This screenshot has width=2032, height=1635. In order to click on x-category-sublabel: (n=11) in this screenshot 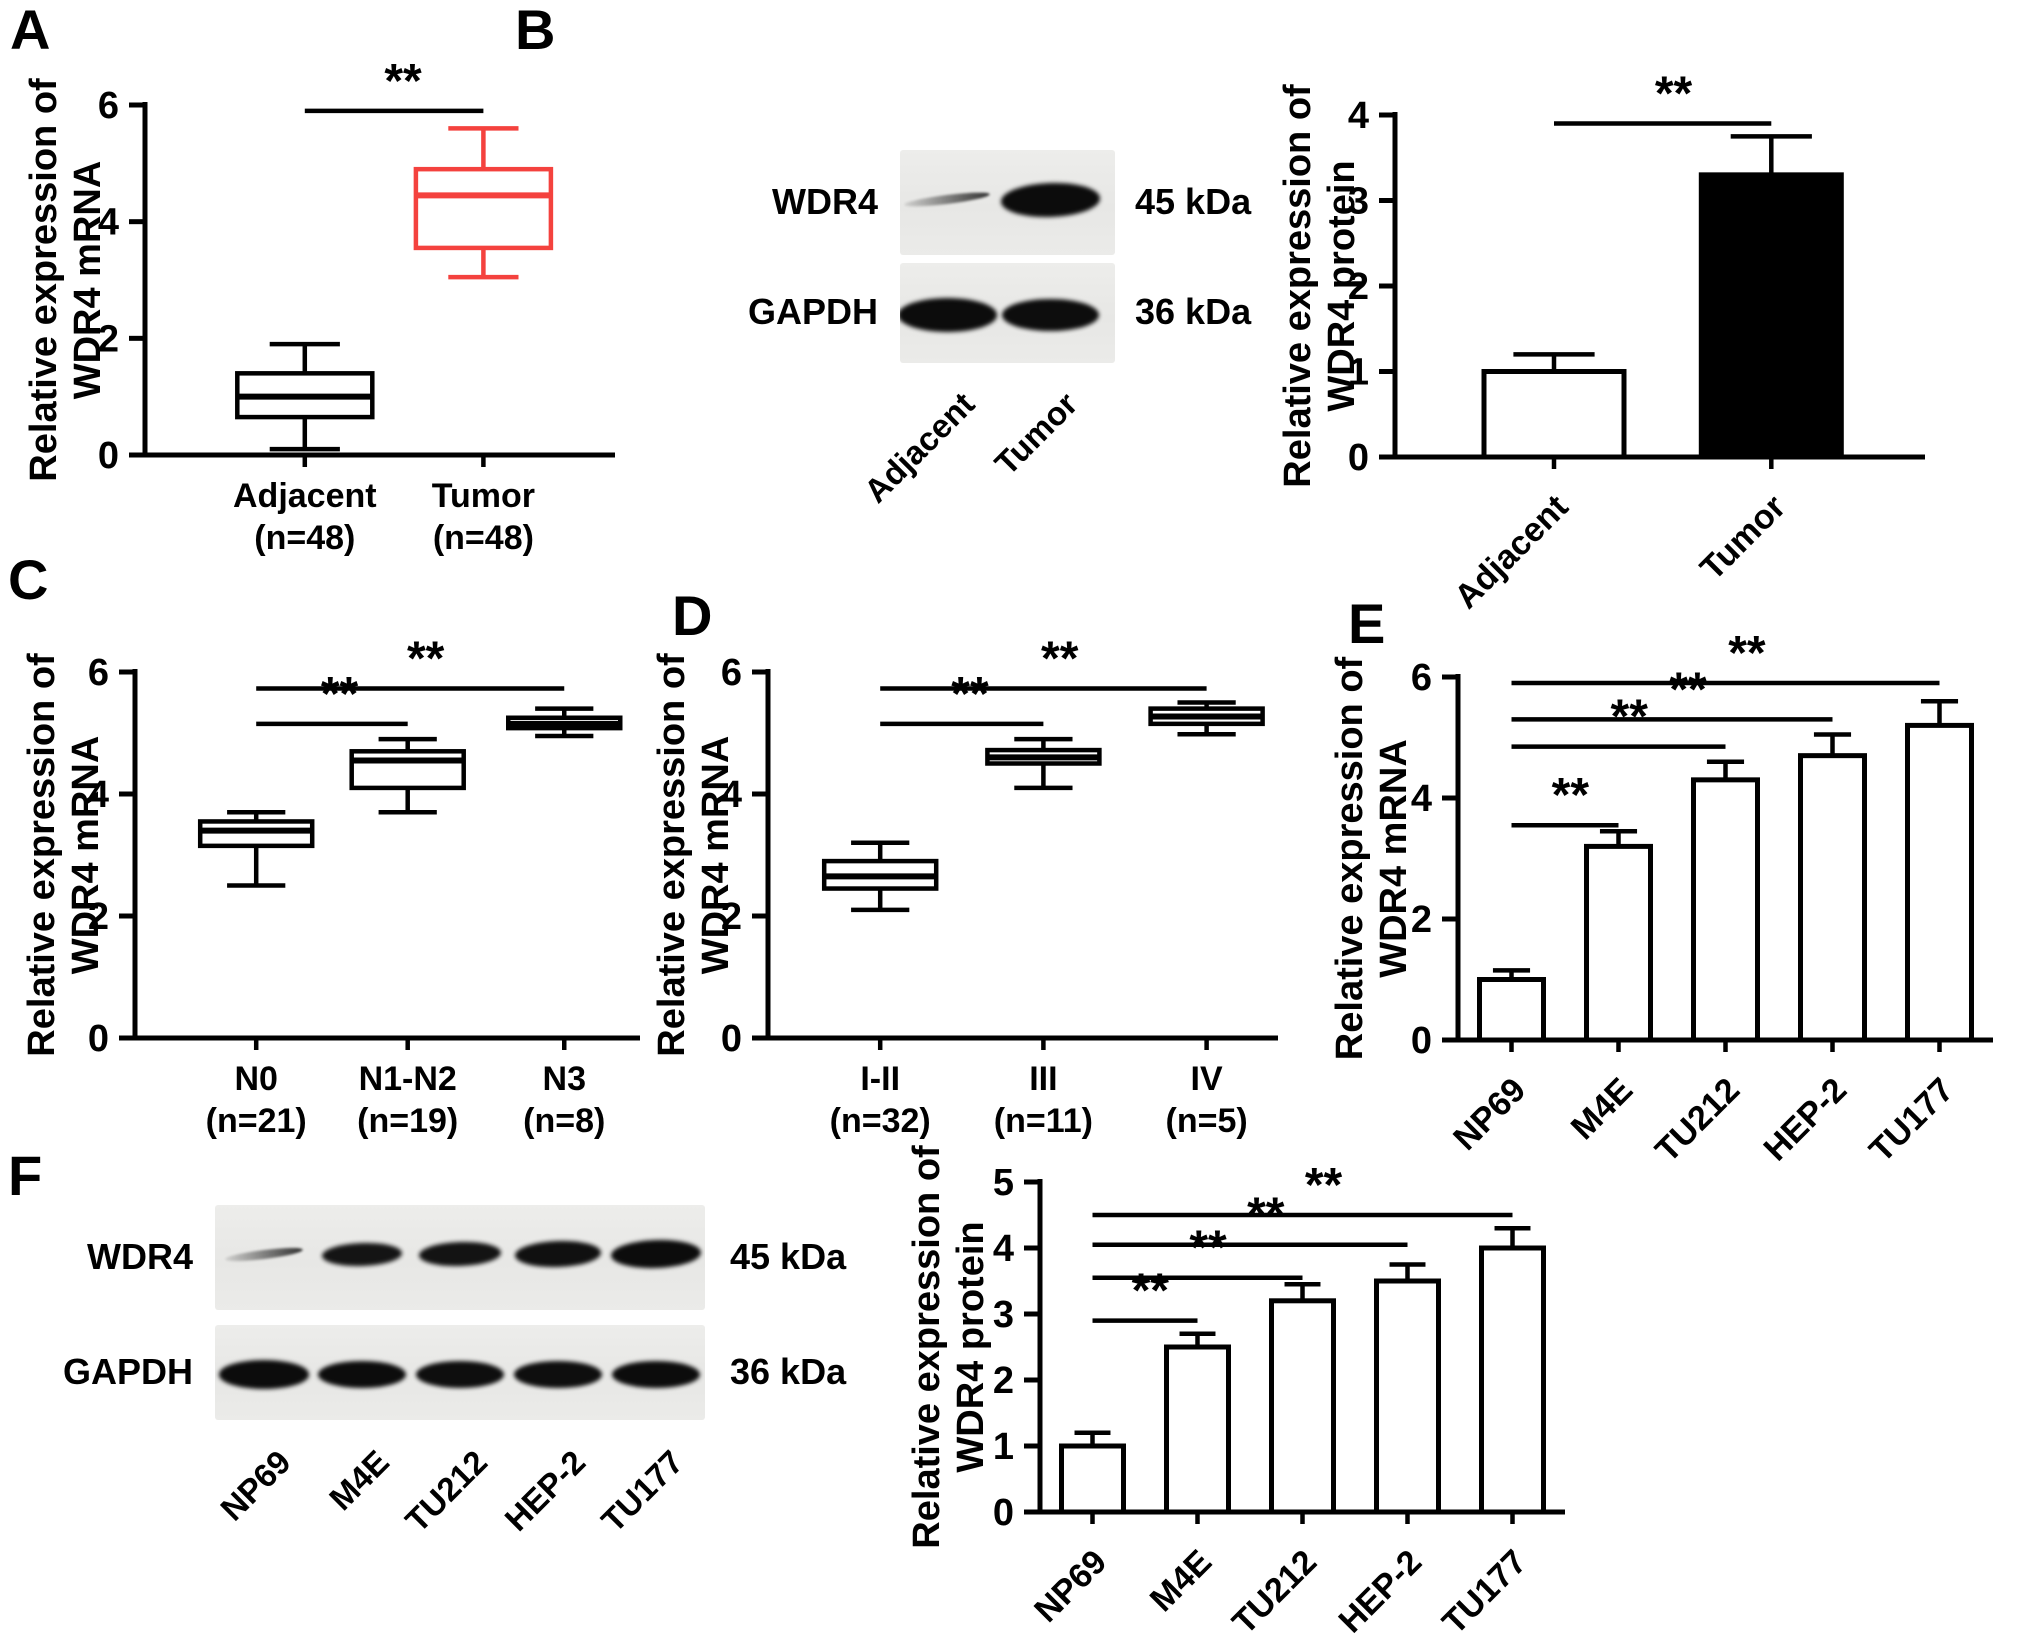, I will do `click(1043, 1121)`.